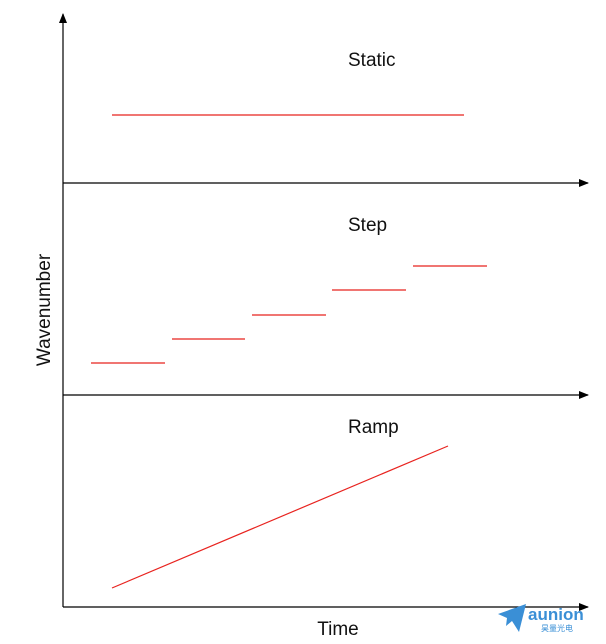 The height and width of the screenshot is (644, 606). What do you see at coordinates (44, 309) in the screenshot?
I see `y-axis-label: Wavenumber` at bounding box center [44, 309].